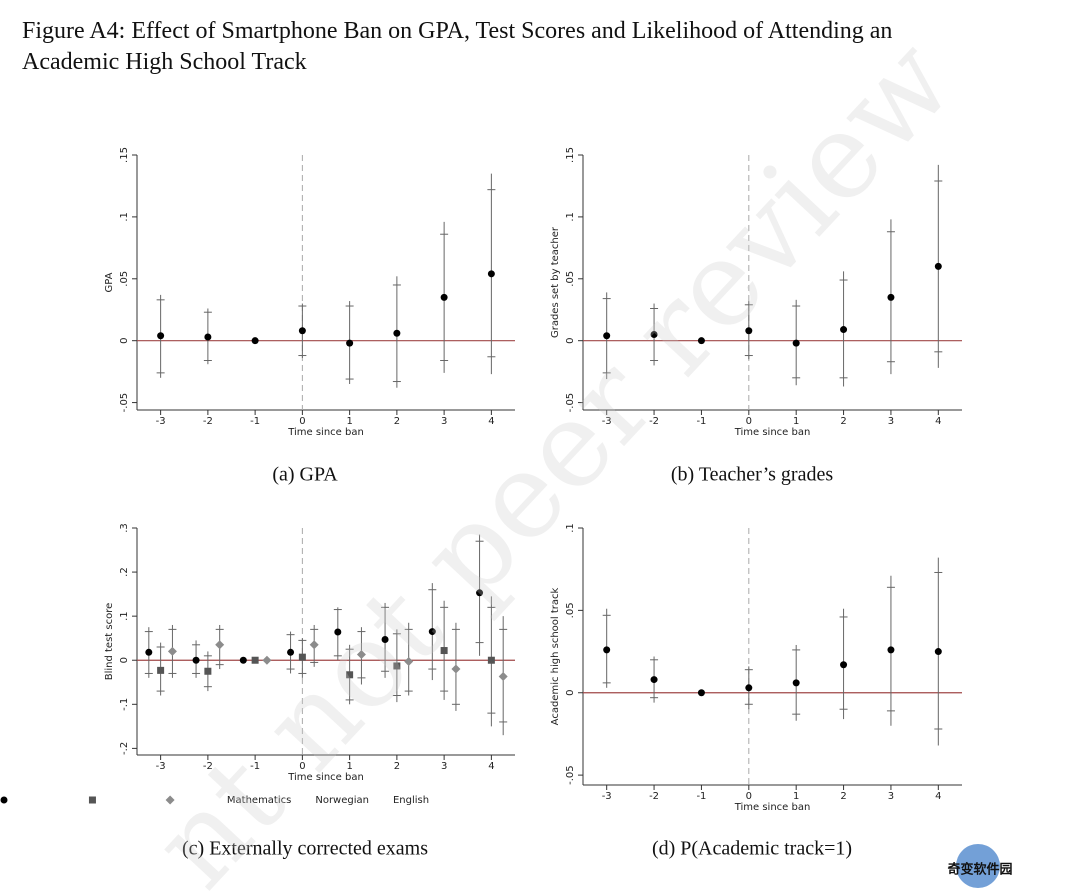 The width and height of the screenshot is (1080, 895). What do you see at coordinates (411, 800) in the screenshot?
I see `legend-label: English` at bounding box center [411, 800].